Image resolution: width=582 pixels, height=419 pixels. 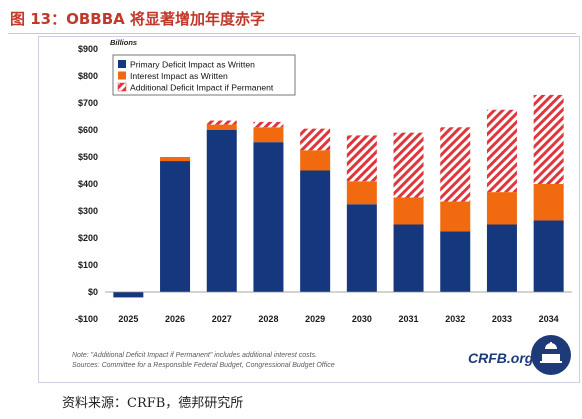 I want to click on x-tick-label: 2034, so click(x=549, y=319).